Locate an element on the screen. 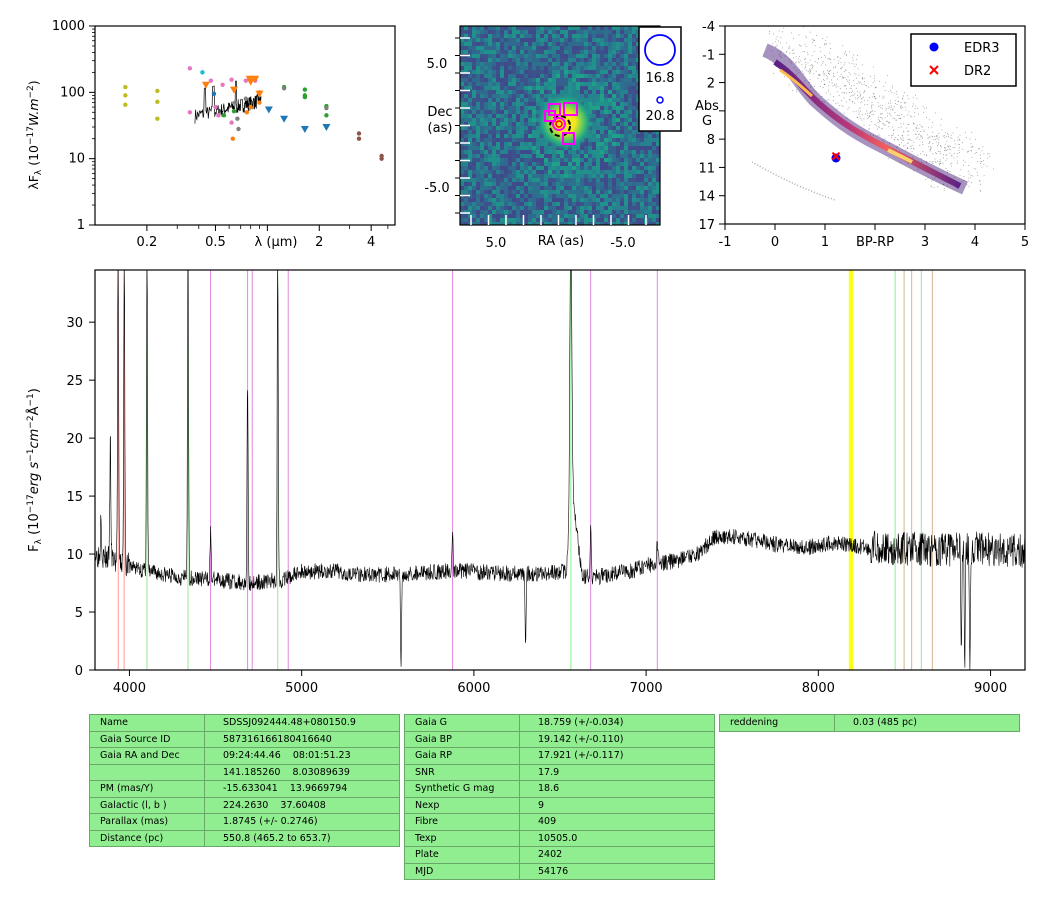 The height and width of the screenshot is (902, 1050). table-key-cell: reddening is located at coordinates (777, 723).